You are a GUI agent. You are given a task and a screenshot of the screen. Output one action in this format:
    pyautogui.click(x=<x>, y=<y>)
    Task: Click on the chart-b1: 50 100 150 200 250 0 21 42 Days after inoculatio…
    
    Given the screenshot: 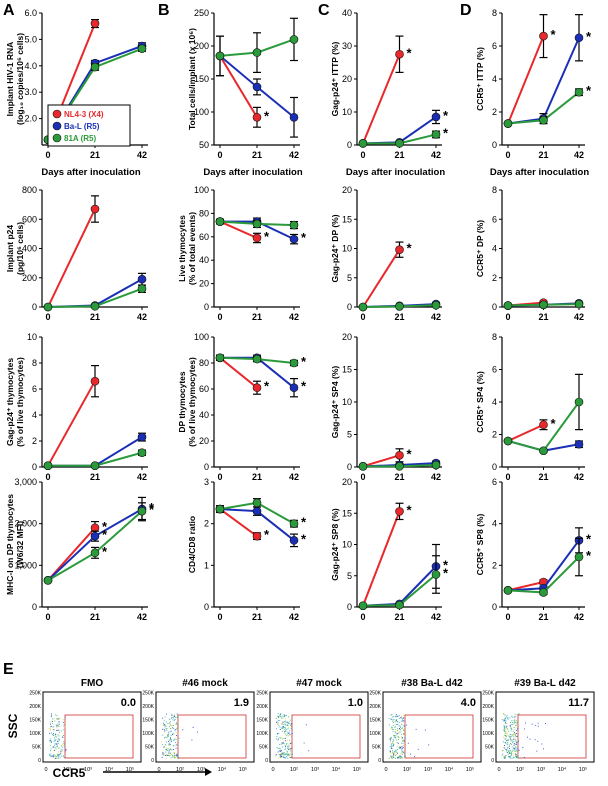 What is the action you would take?
    pyautogui.click(x=245, y=93)
    